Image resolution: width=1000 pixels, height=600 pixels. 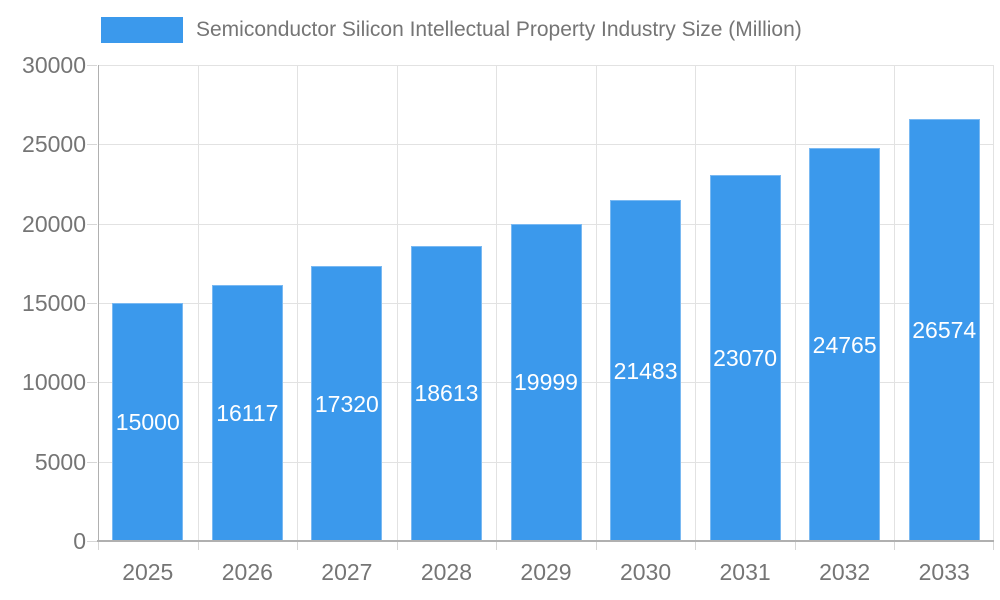 I want to click on y-axis-tick-label: 10000, so click(x=54, y=382).